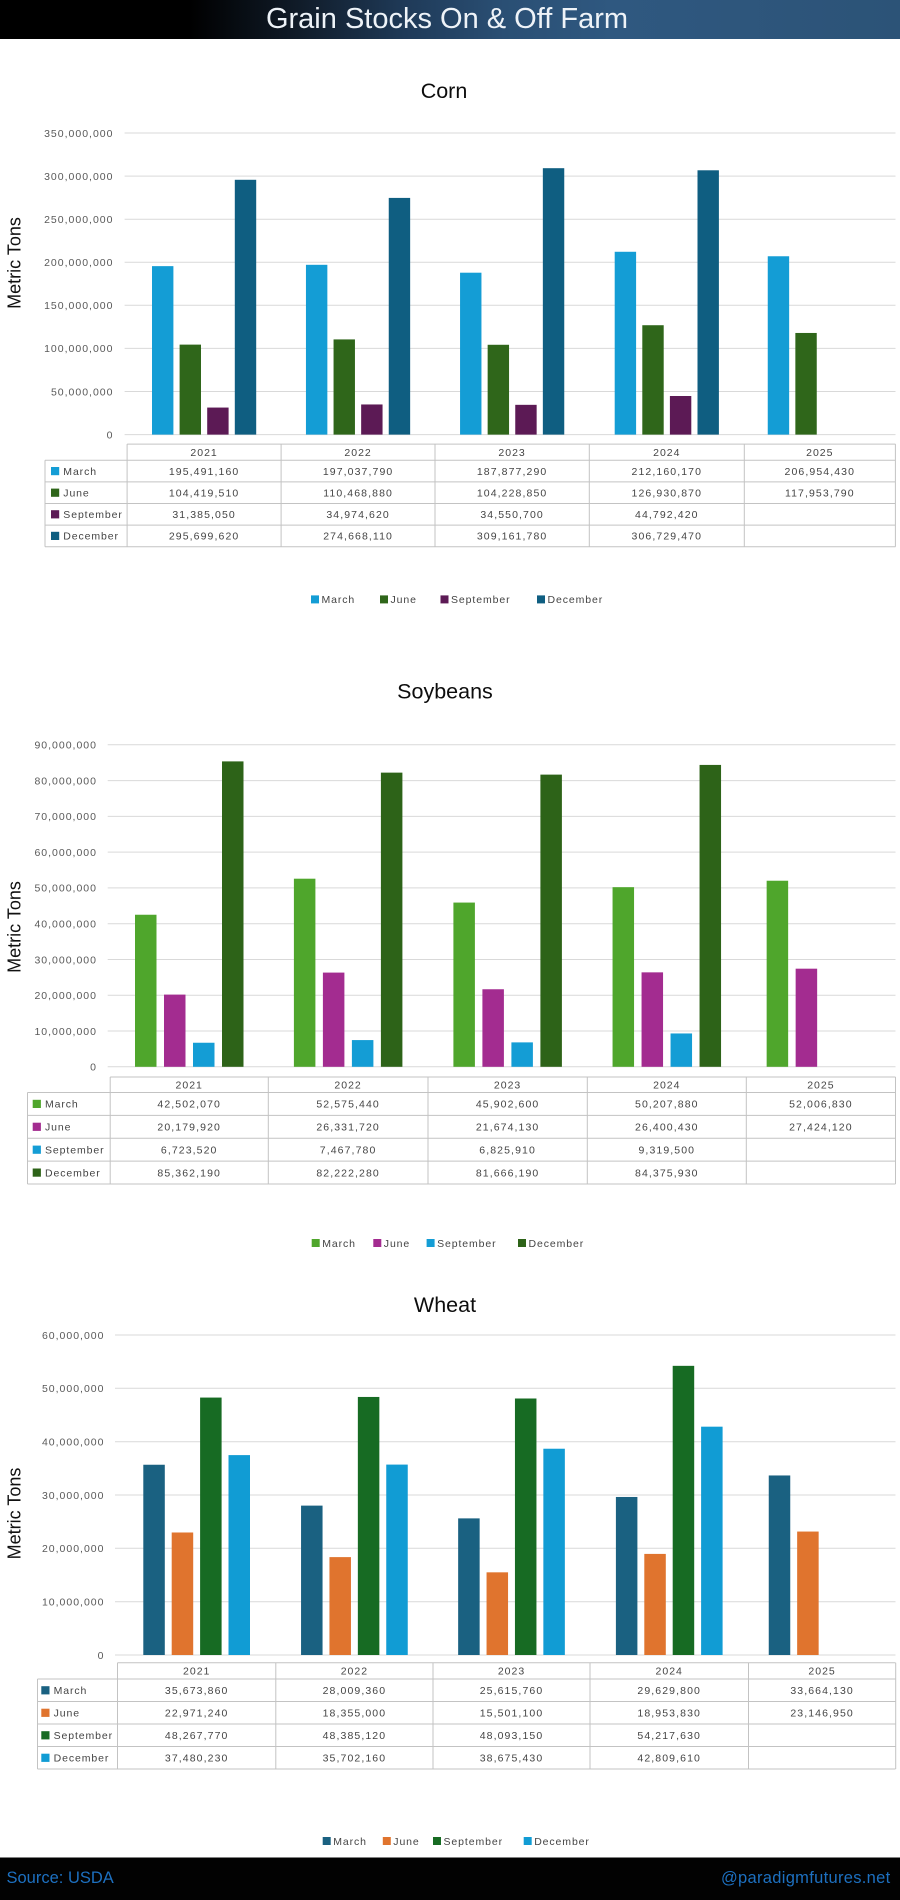  Describe the element at coordinates (512, 537) in the screenshot. I see `svg-text: 309,161,780` at that location.